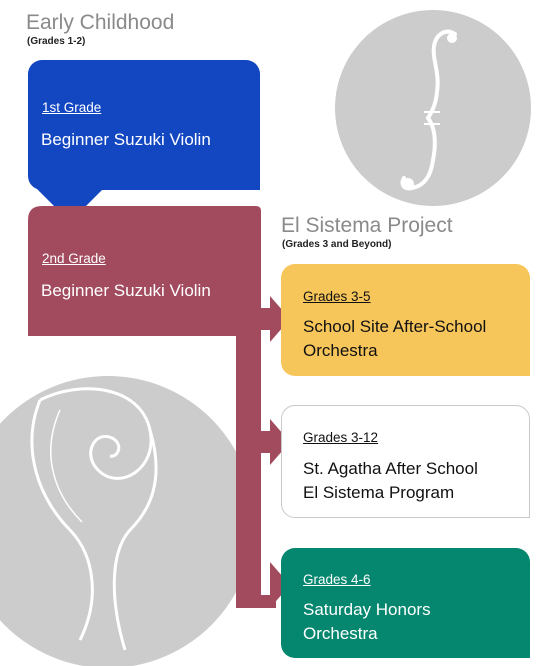  I want to click on el-sistema-subtitle: (Grades 3 and Beyond), so click(337, 244).